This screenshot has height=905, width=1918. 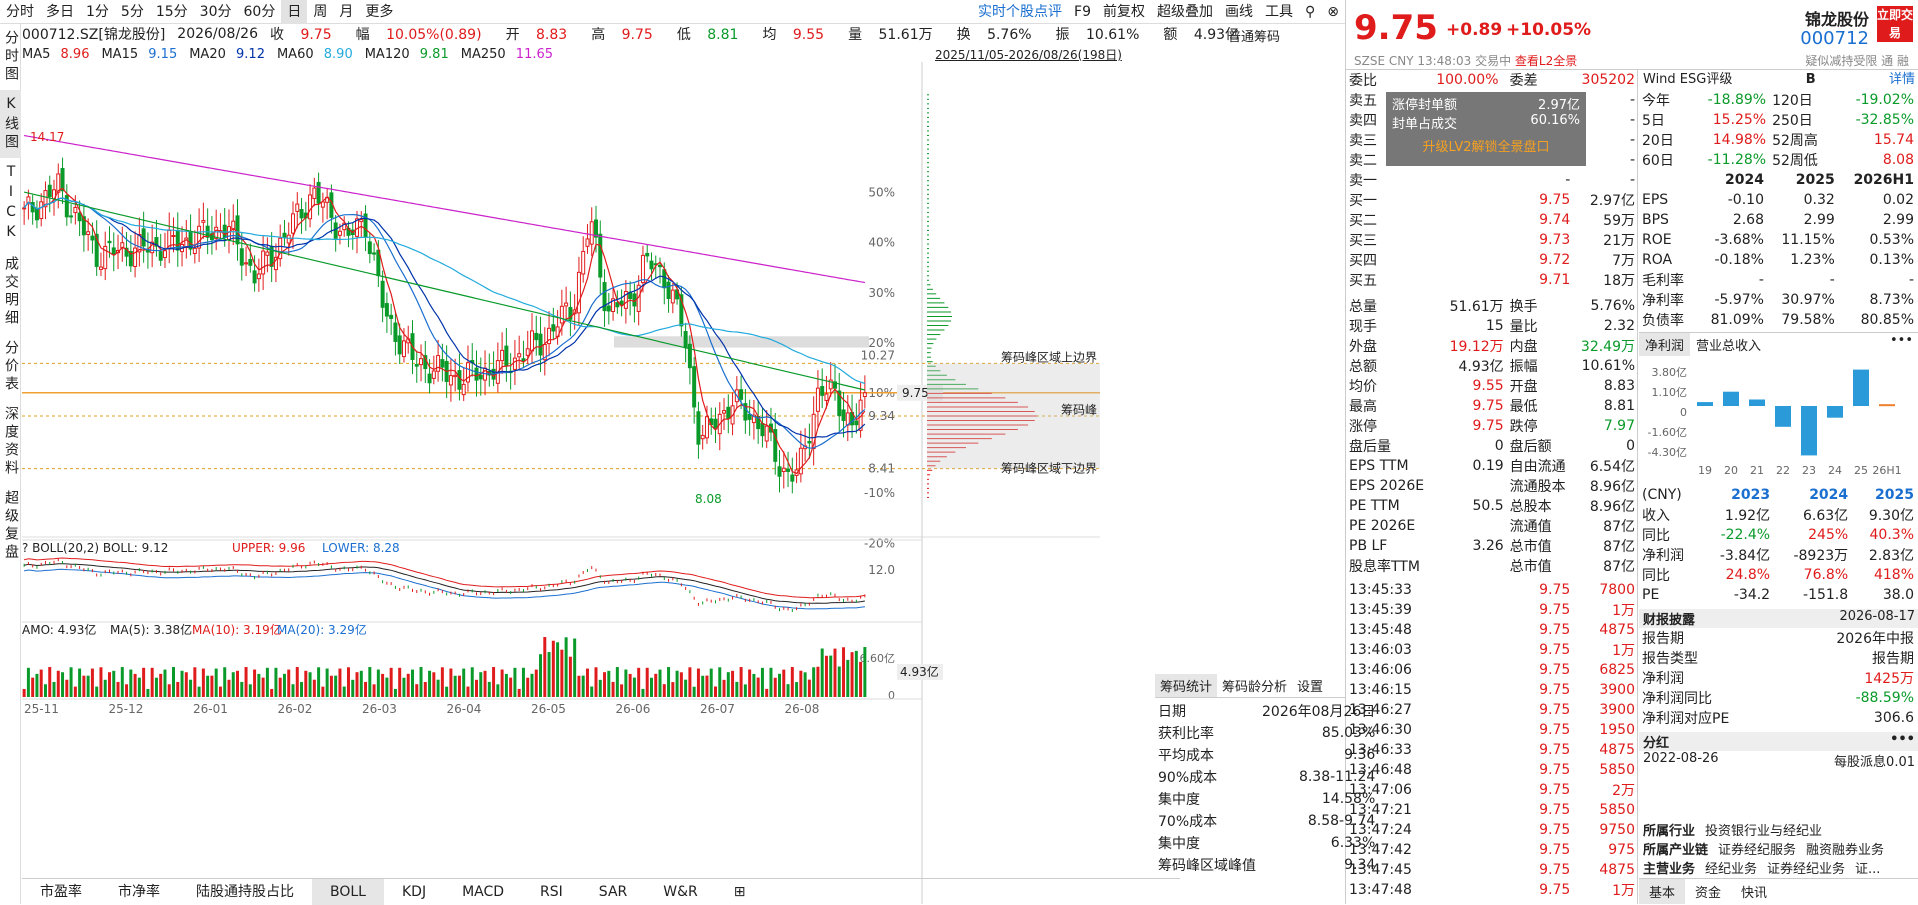 What do you see at coordinates (613, 891) in the screenshot?
I see `indicator-tab-7: SAR` at bounding box center [613, 891].